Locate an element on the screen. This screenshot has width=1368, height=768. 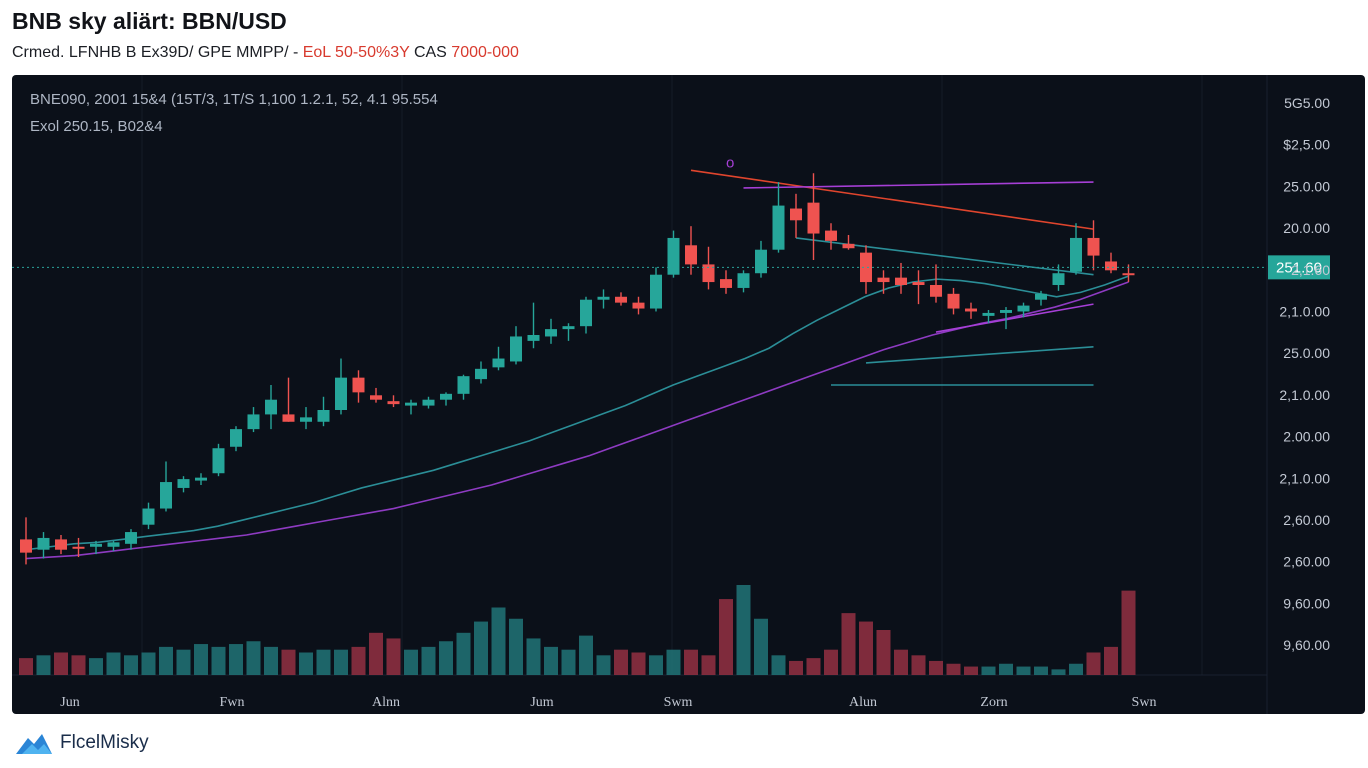
subtitle-change: EoL 50-50%3Y is located at coordinates (356, 52).